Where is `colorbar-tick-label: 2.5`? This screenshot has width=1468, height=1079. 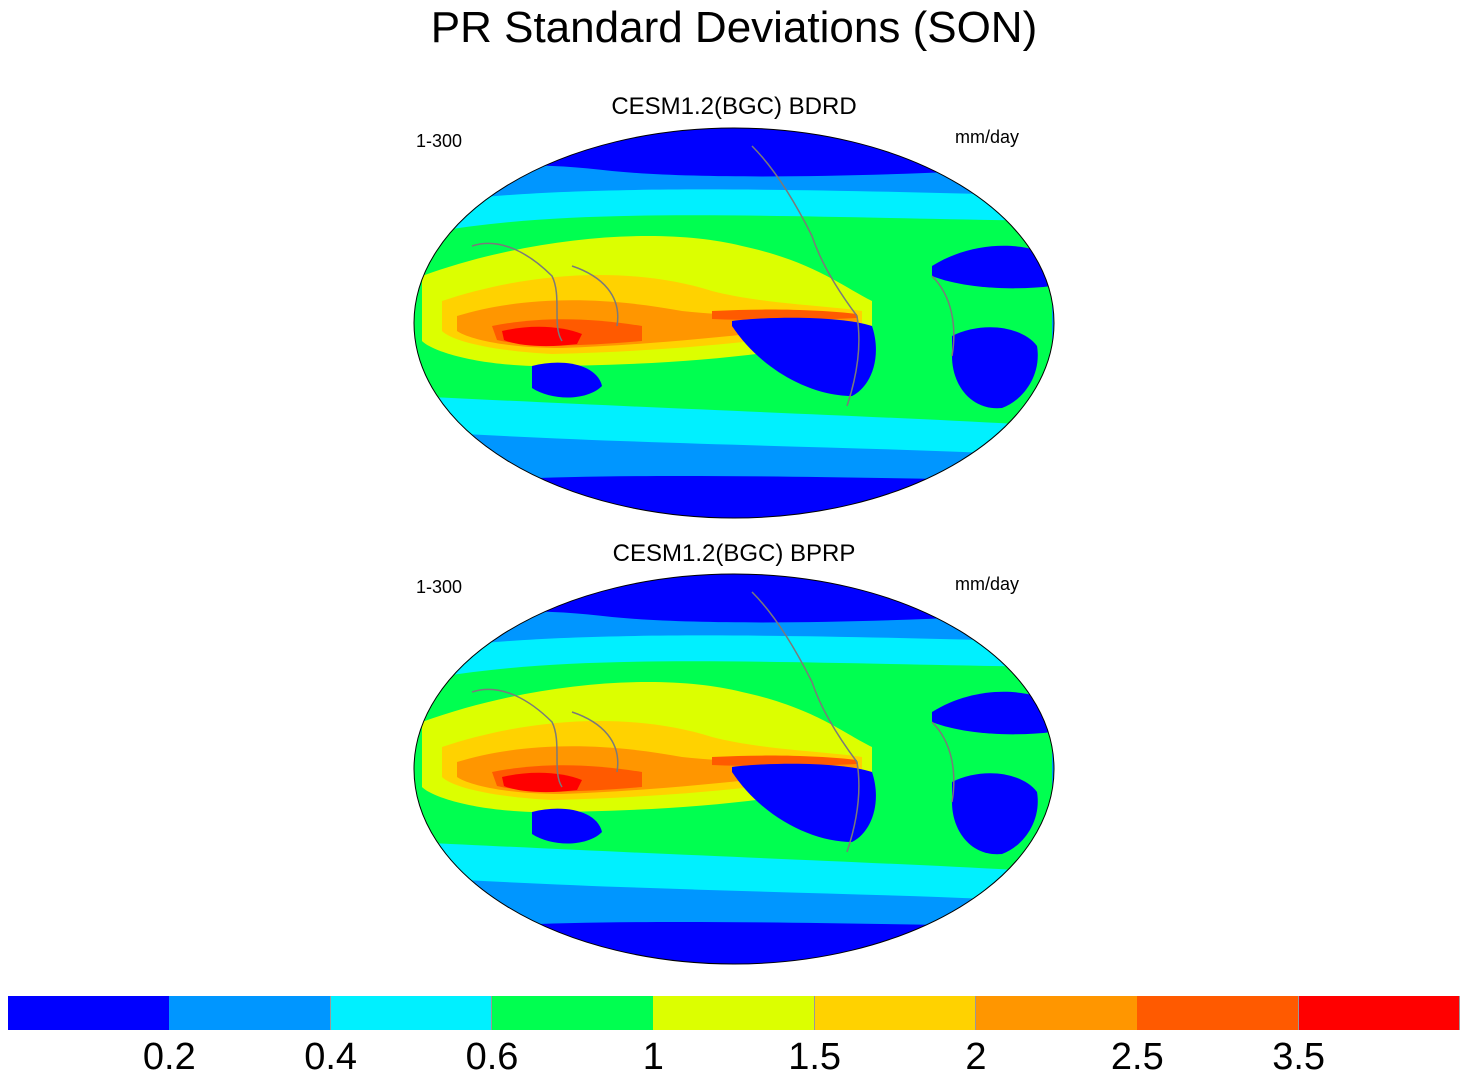
colorbar-tick-label: 2.5 is located at coordinates (1137, 1057).